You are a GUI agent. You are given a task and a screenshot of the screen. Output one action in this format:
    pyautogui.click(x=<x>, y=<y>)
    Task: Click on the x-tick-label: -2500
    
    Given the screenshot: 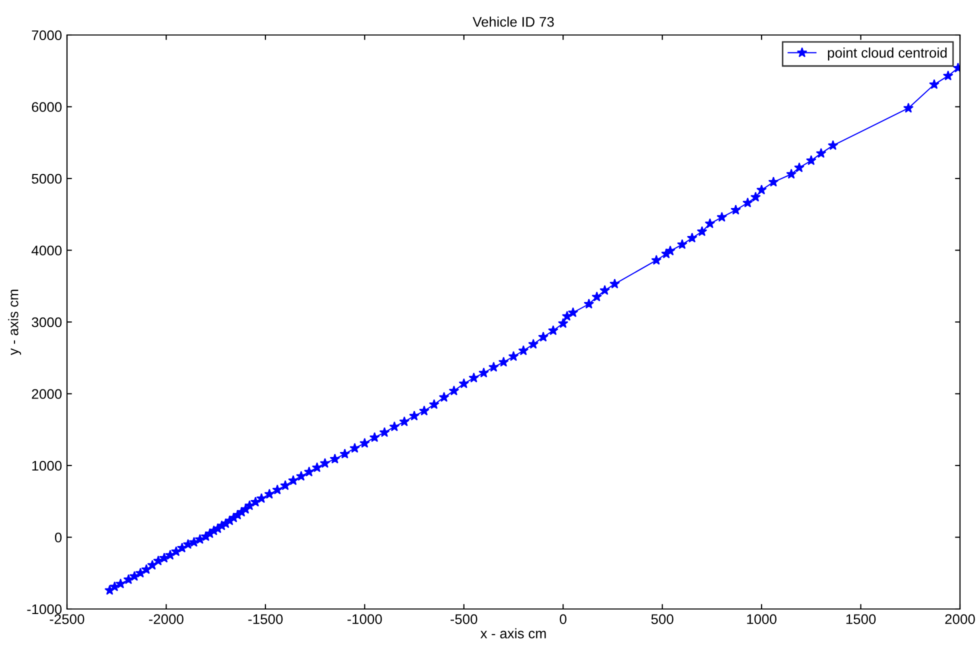 What is the action you would take?
    pyautogui.click(x=67, y=619)
    